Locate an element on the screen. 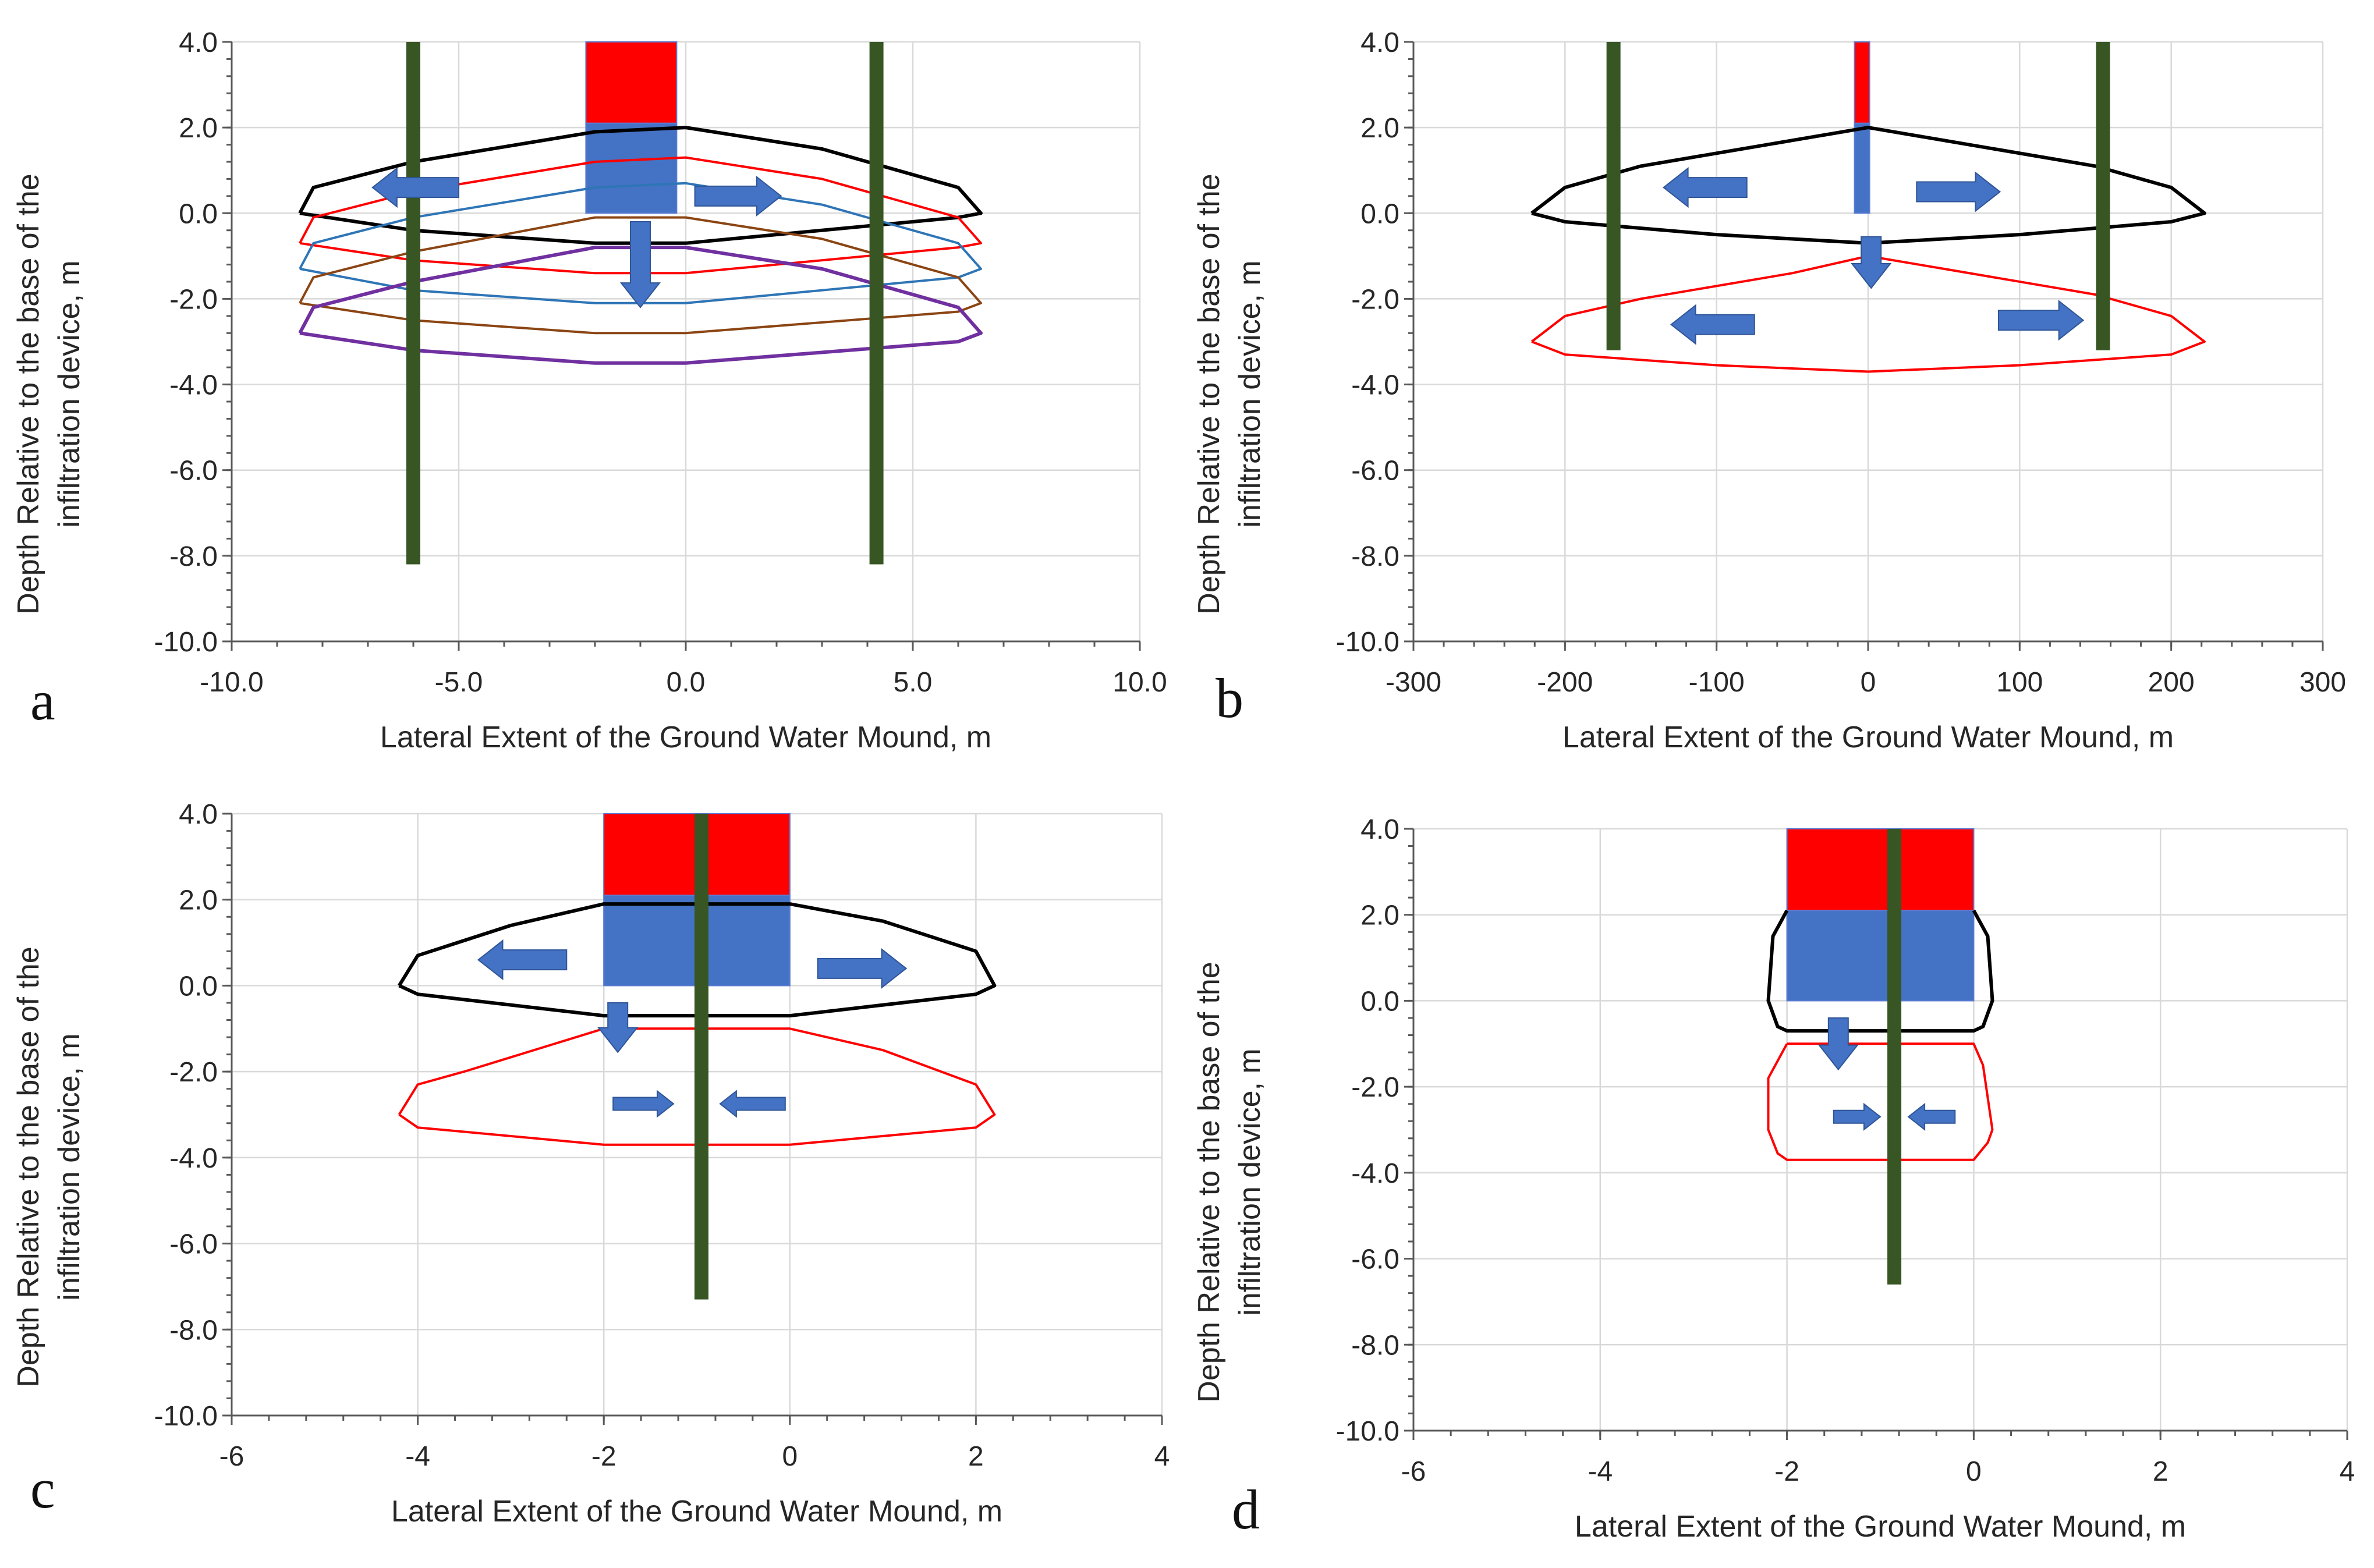 The height and width of the screenshot is (1568, 2374). x-tick-label: -100 is located at coordinates (1717, 682).